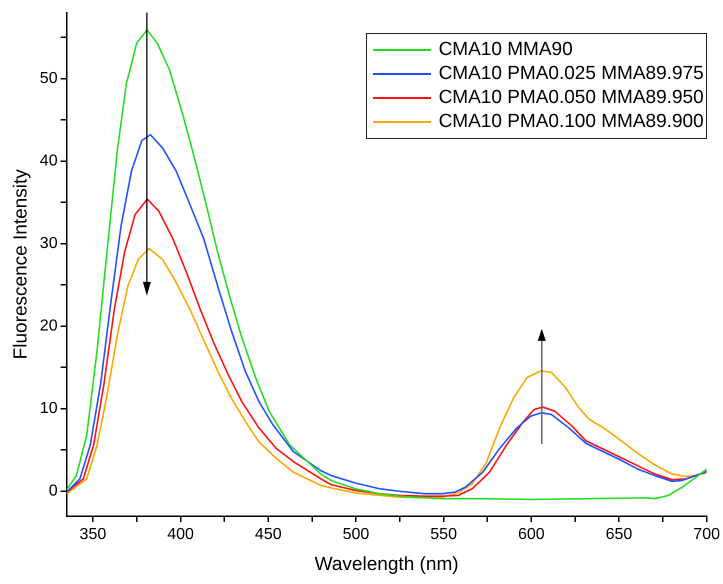 This screenshot has width=723, height=584. What do you see at coordinates (49, 409) in the screenshot?
I see `y-tick-label: 10` at bounding box center [49, 409].